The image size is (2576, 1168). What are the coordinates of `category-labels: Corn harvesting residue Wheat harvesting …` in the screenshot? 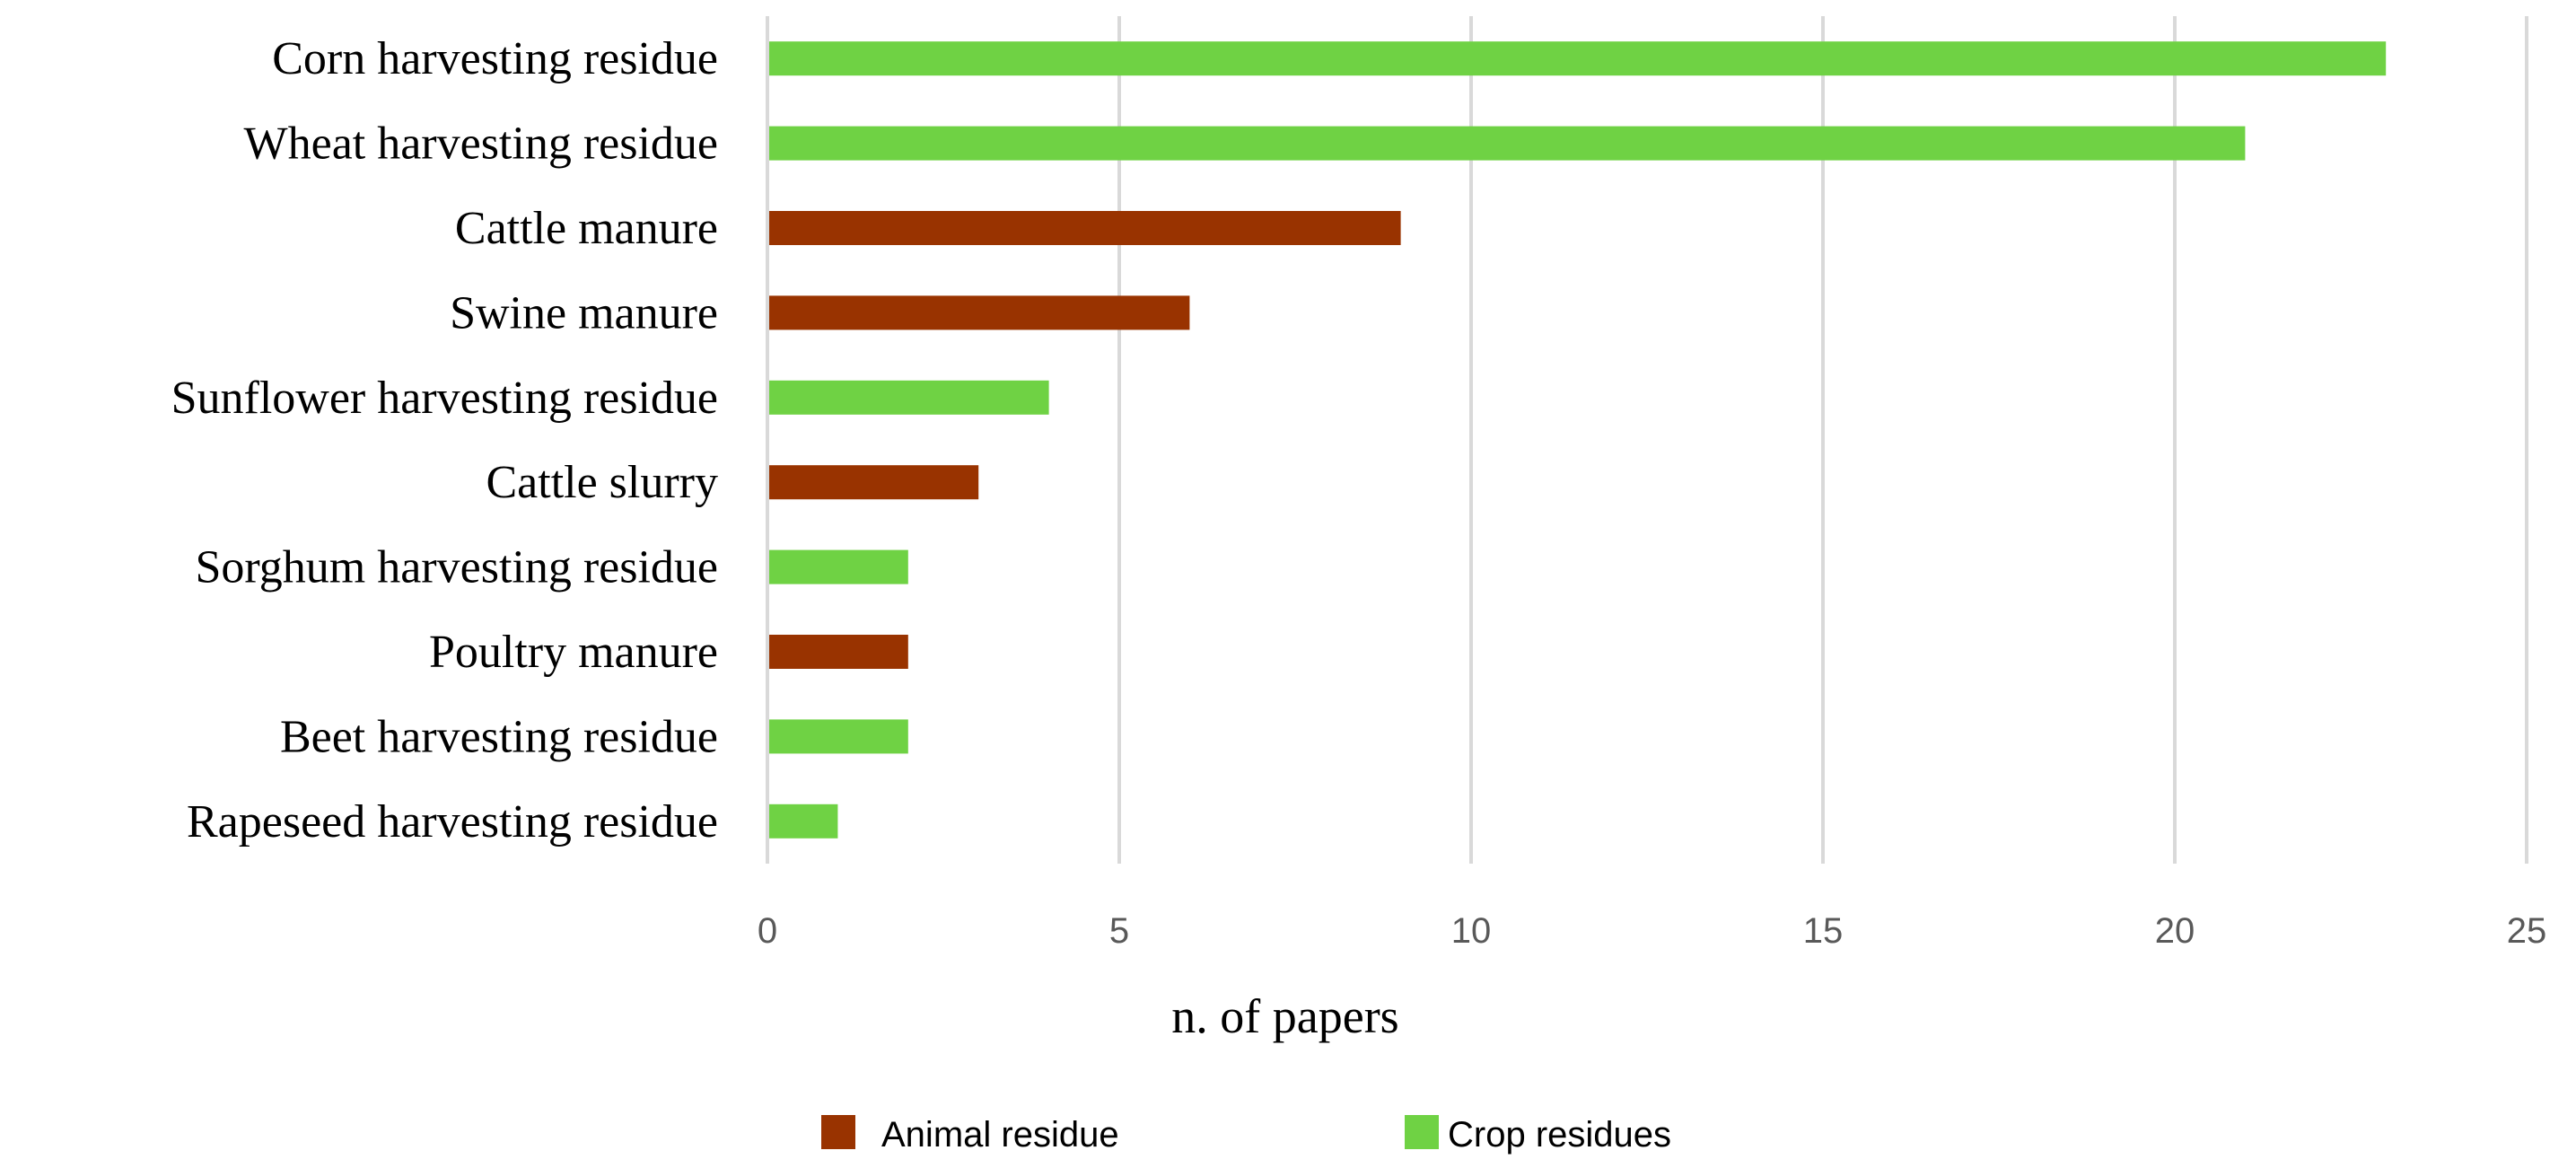 It's located at (444, 440).